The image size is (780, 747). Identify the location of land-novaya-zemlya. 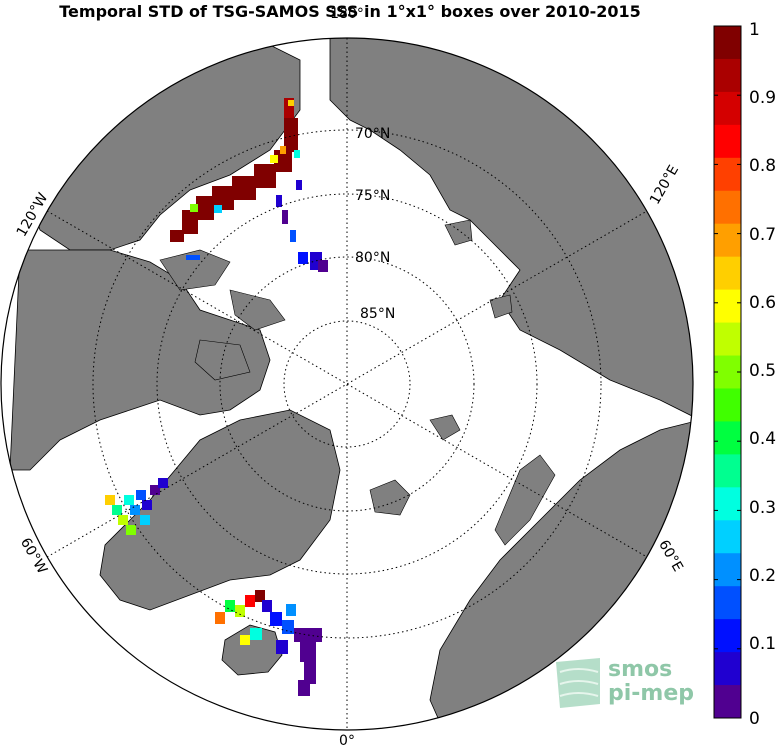
(525, 500).